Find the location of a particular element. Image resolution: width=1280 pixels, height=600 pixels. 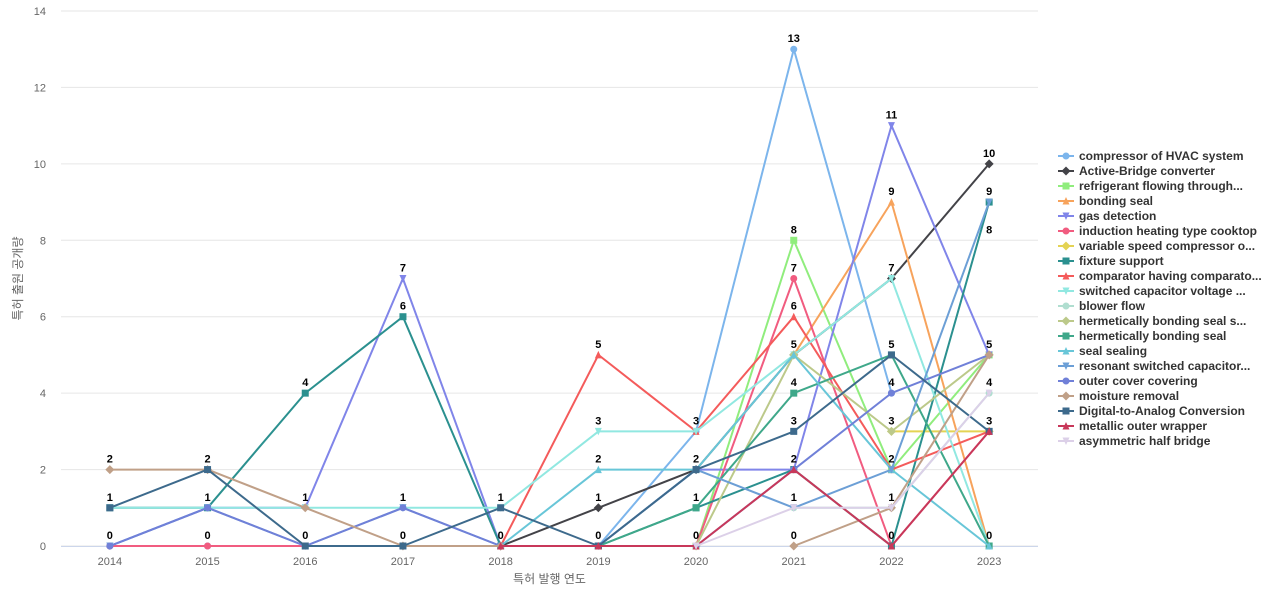

data-label: 11 is located at coordinates (892, 116).